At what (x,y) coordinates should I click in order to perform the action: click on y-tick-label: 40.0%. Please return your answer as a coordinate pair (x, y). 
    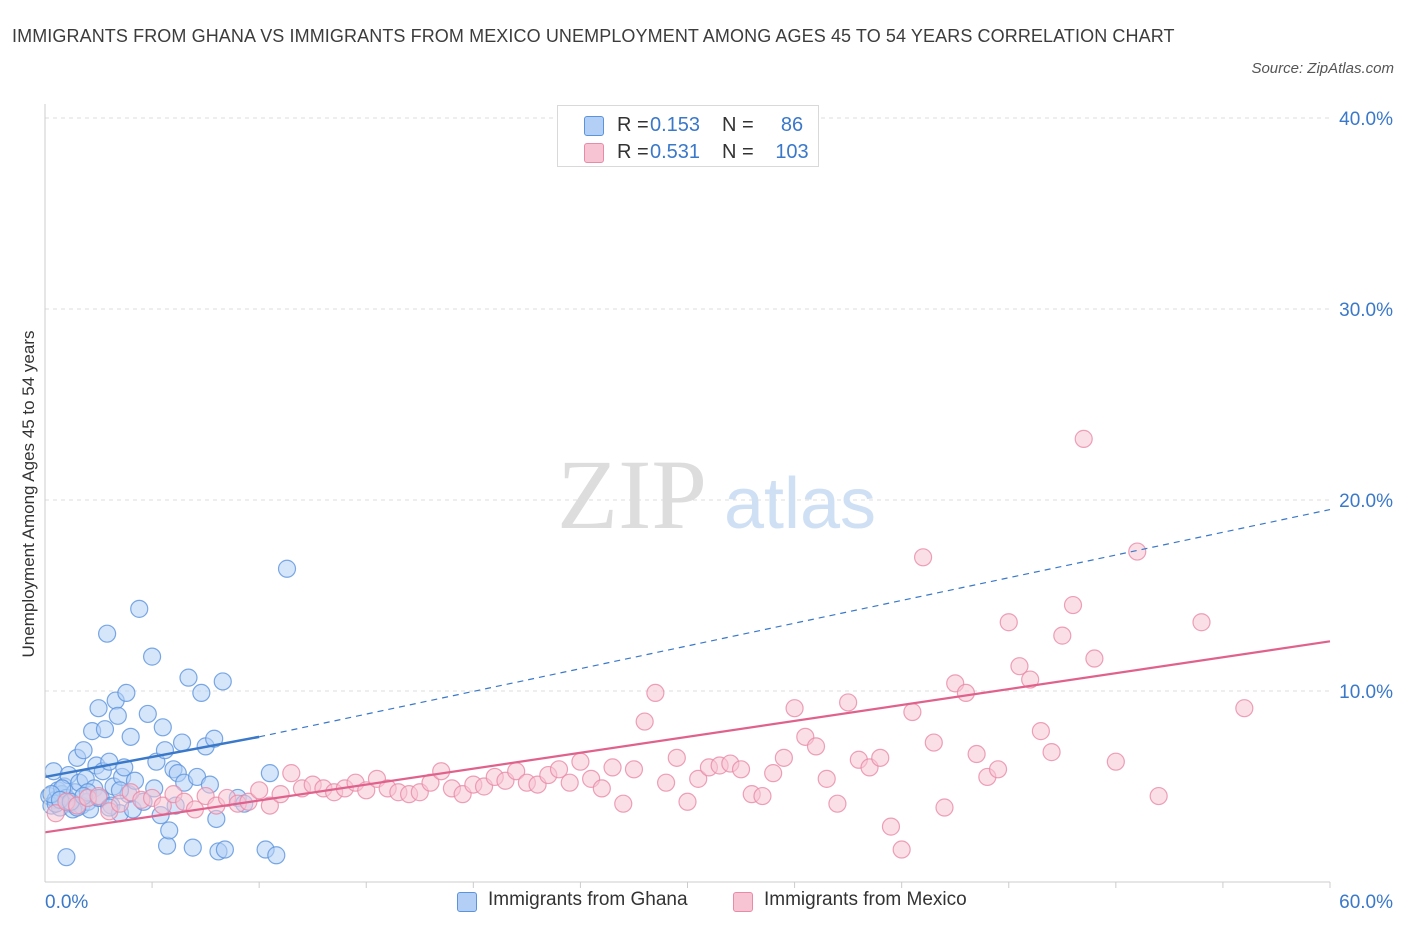
    Looking at the image, I should click on (1366, 119).